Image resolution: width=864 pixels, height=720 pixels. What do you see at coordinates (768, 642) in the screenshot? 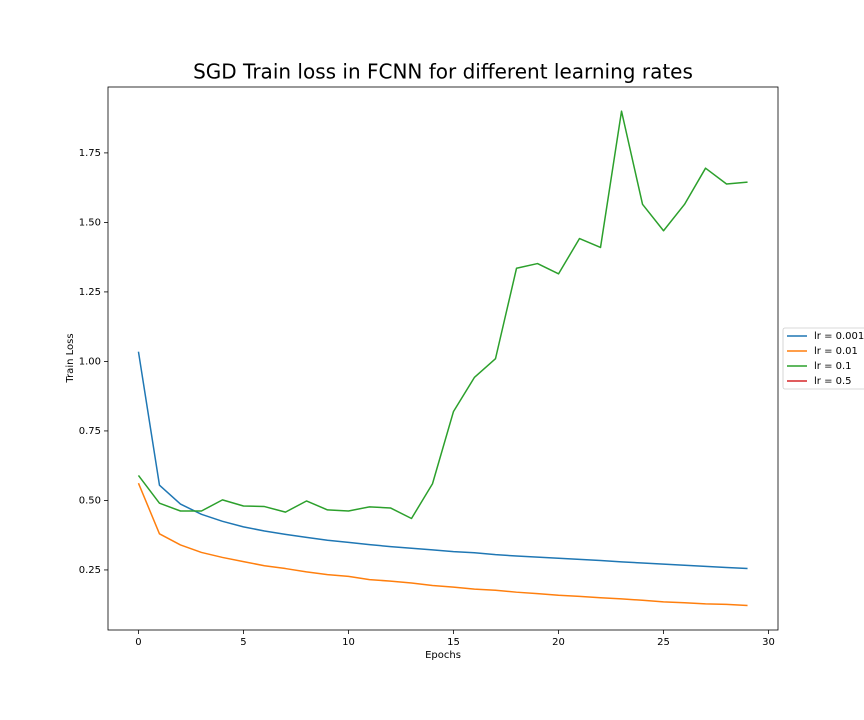
I see `x-tick-label: 30` at bounding box center [768, 642].